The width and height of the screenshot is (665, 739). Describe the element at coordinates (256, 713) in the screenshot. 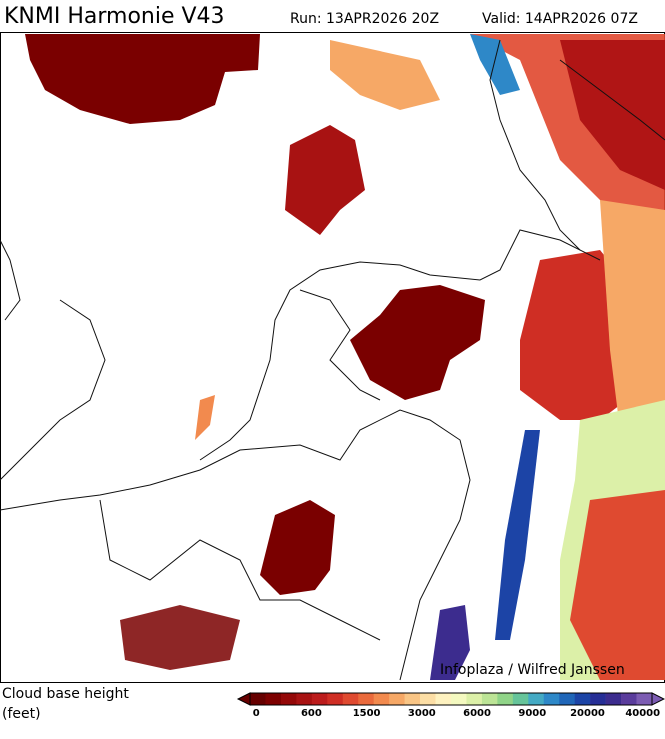

I see `colorbar-label: 0` at that location.